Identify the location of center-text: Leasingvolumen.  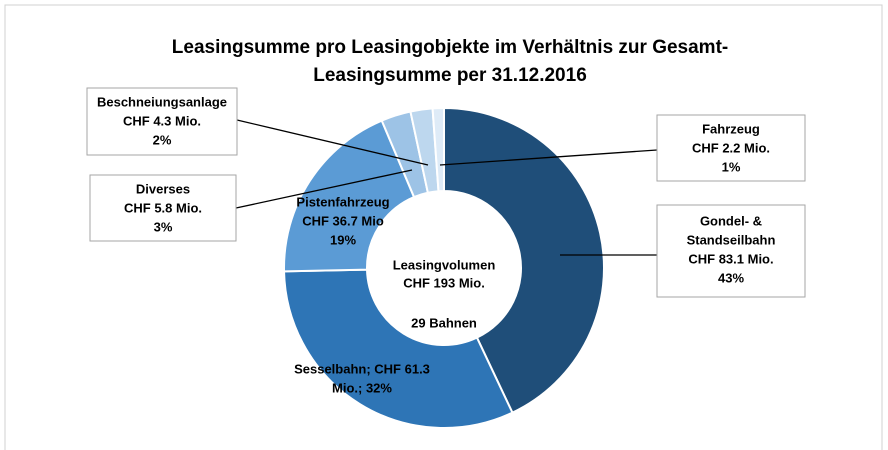
(444, 264).